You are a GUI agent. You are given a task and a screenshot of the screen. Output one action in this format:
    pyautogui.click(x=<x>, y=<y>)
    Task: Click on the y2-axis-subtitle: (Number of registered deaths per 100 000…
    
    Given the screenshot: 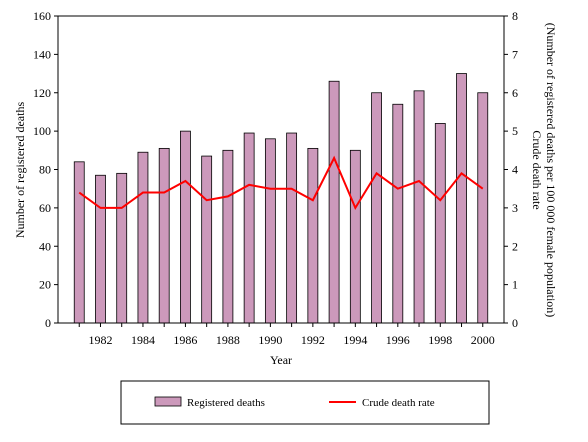 What is the action you would take?
    pyautogui.click(x=551, y=170)
    